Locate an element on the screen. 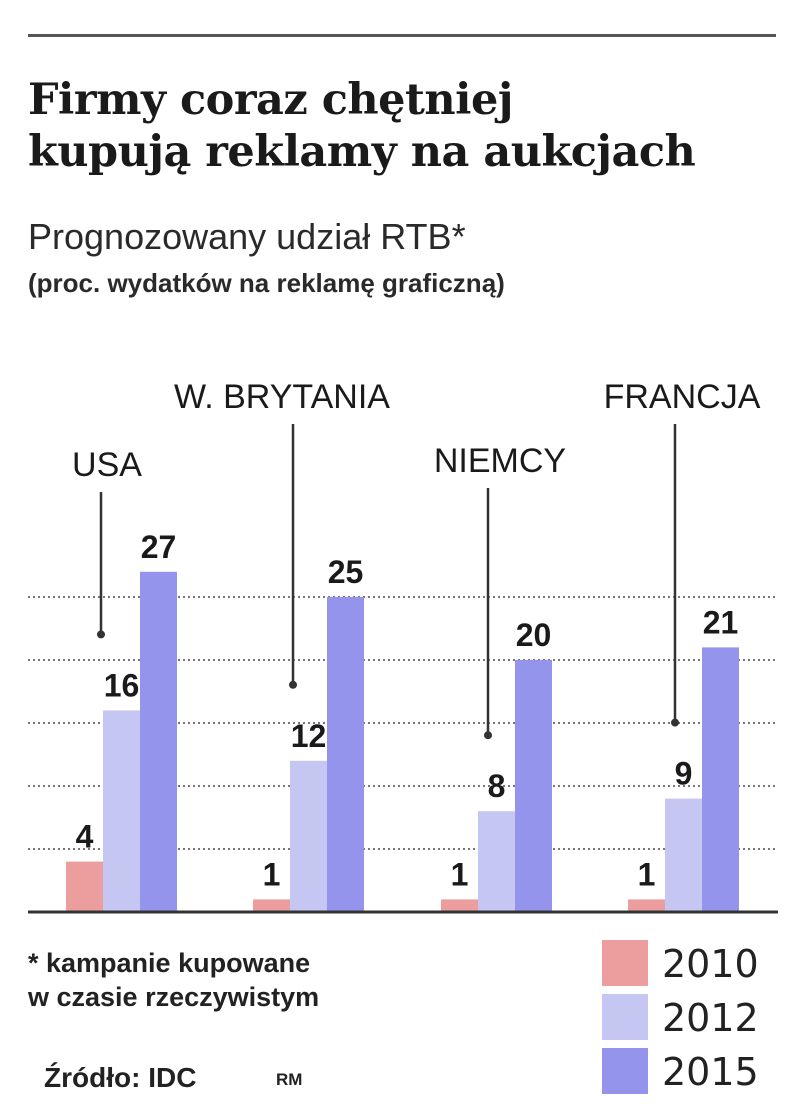 The image size is (805, 1117). bar-value-label: 20 is located at coordinates (534, 635).